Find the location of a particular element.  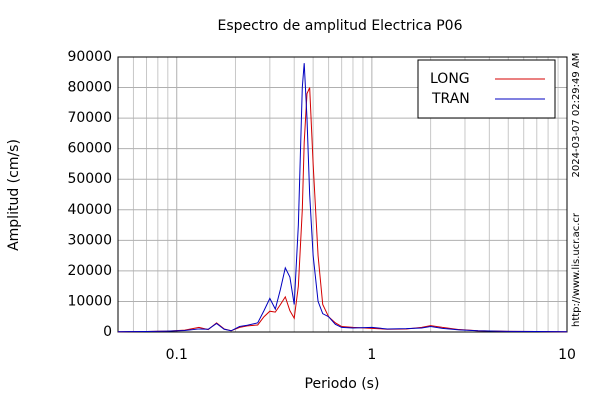

x-tick-label: 1 is located at coordinates (371, 355).